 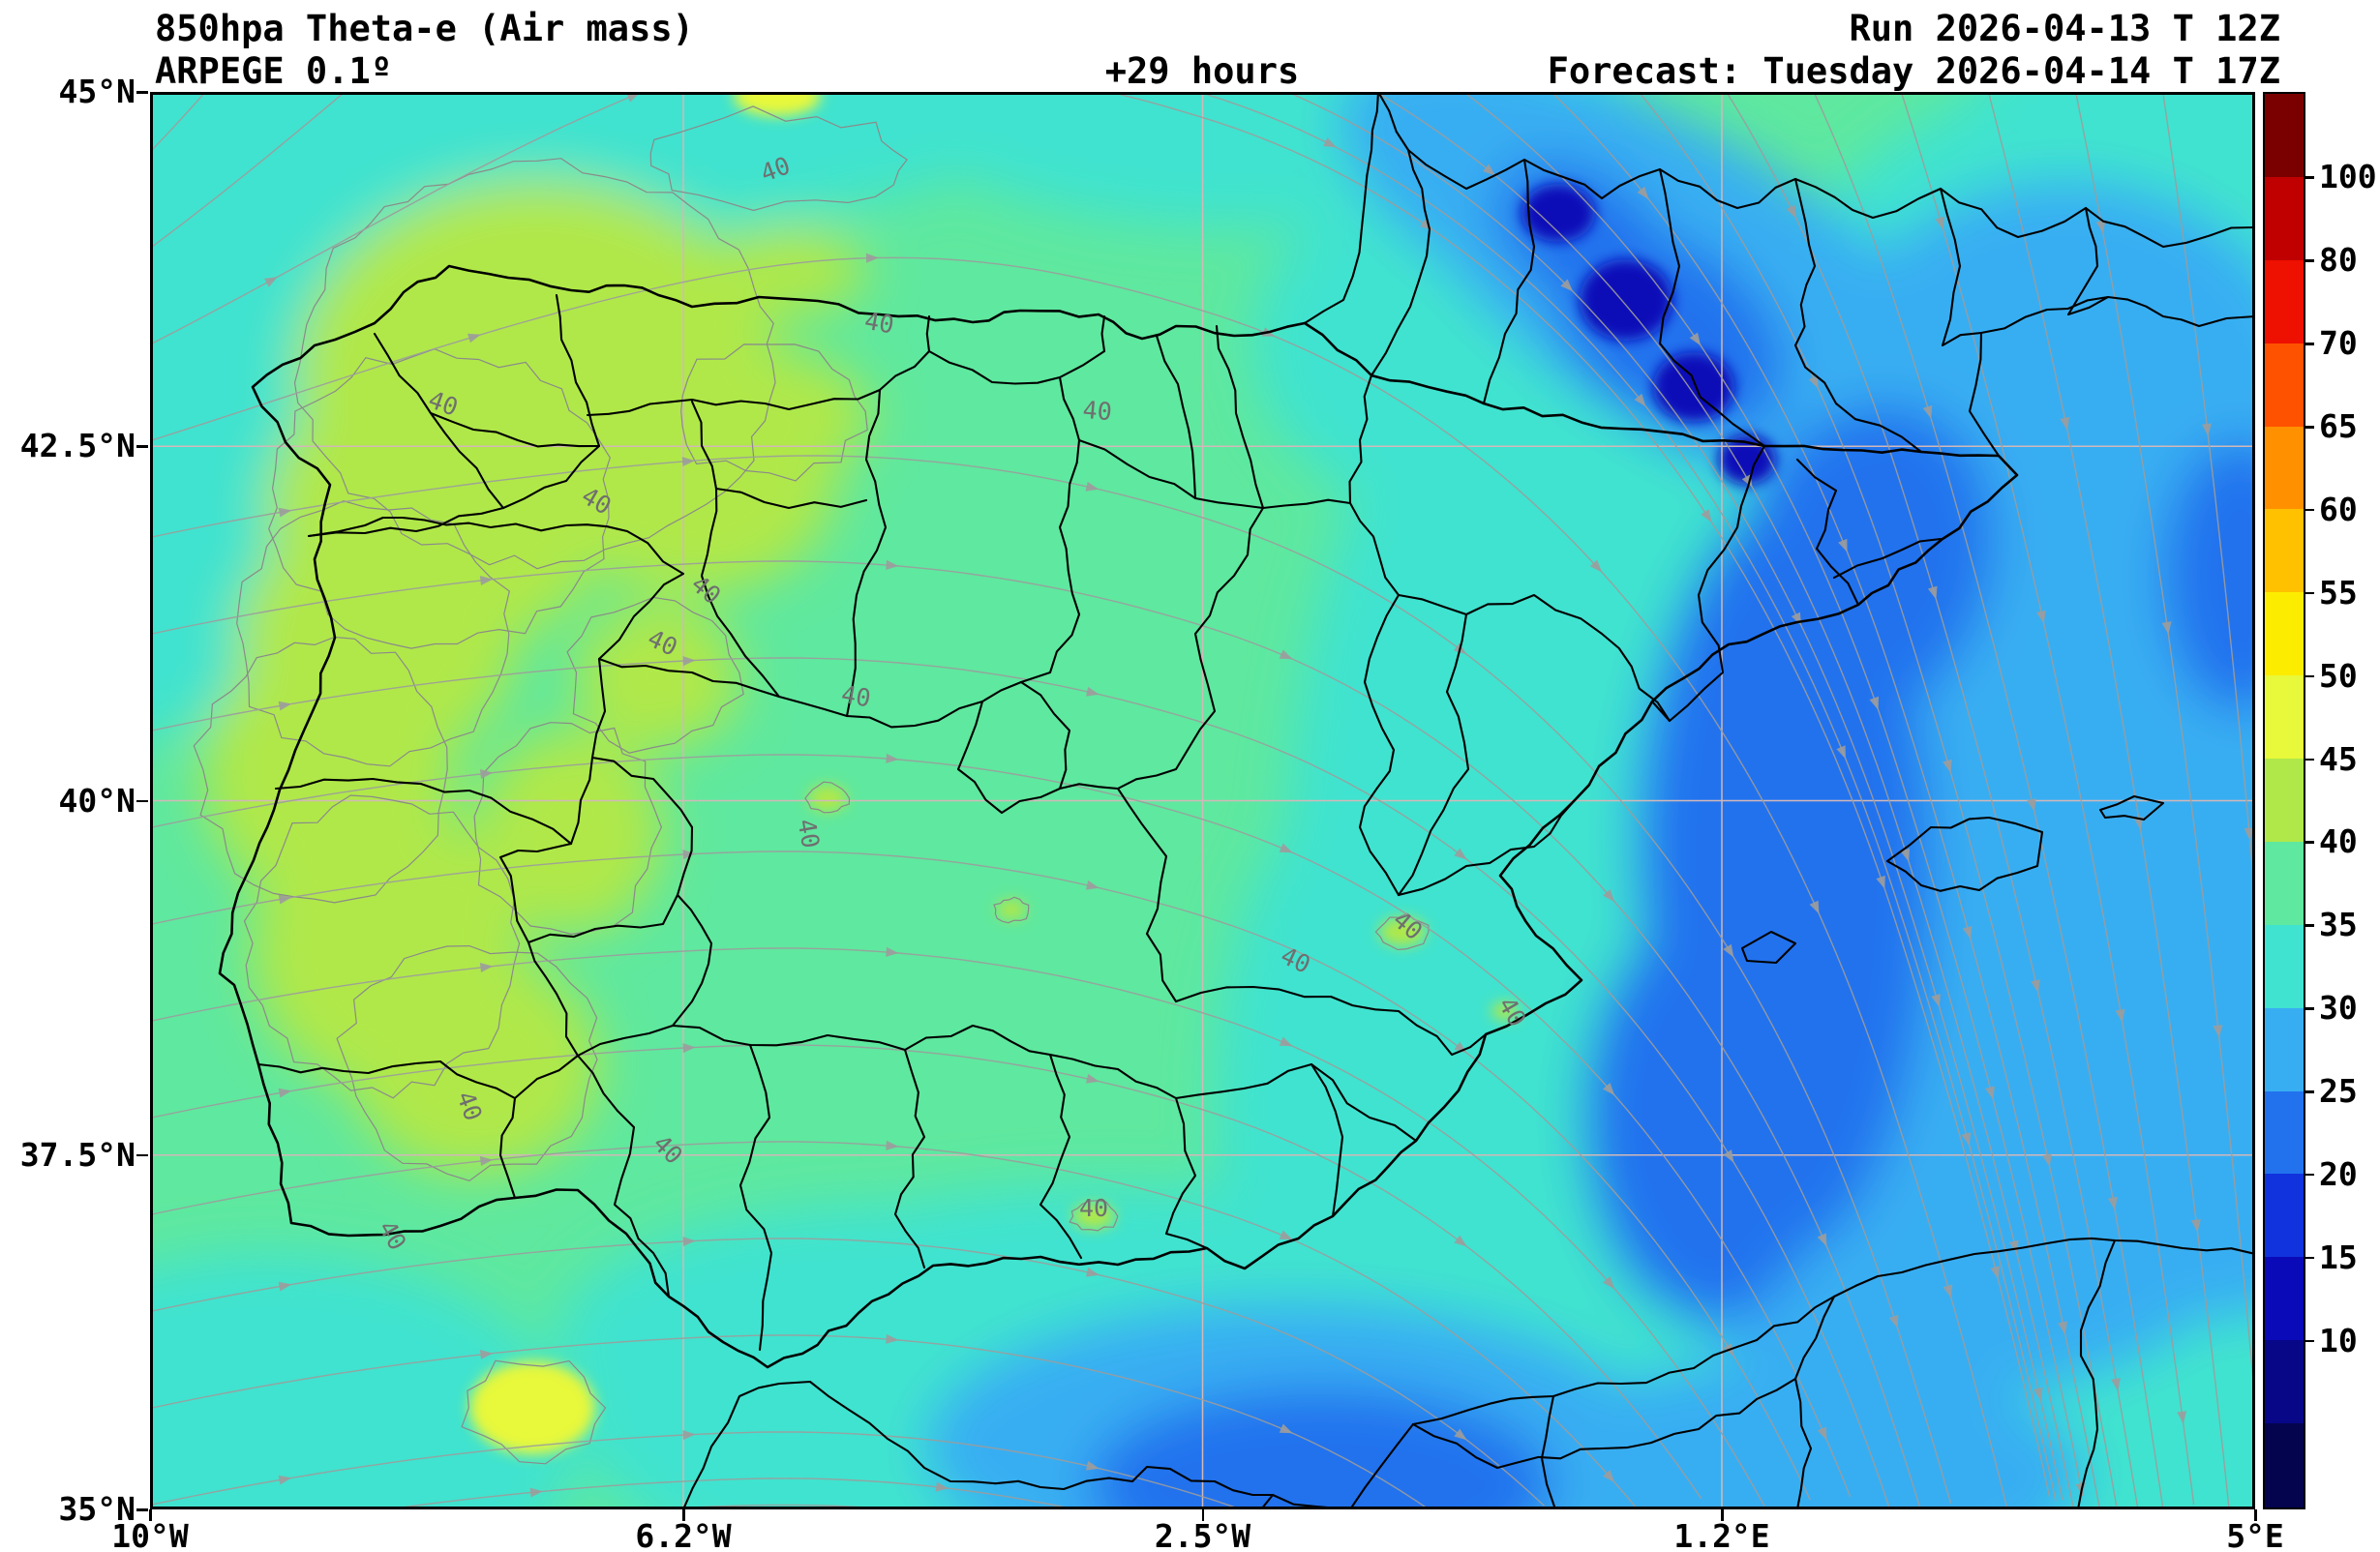 I want to click on x-tick-label: 6.2°W, so click(x=684, y=1535).